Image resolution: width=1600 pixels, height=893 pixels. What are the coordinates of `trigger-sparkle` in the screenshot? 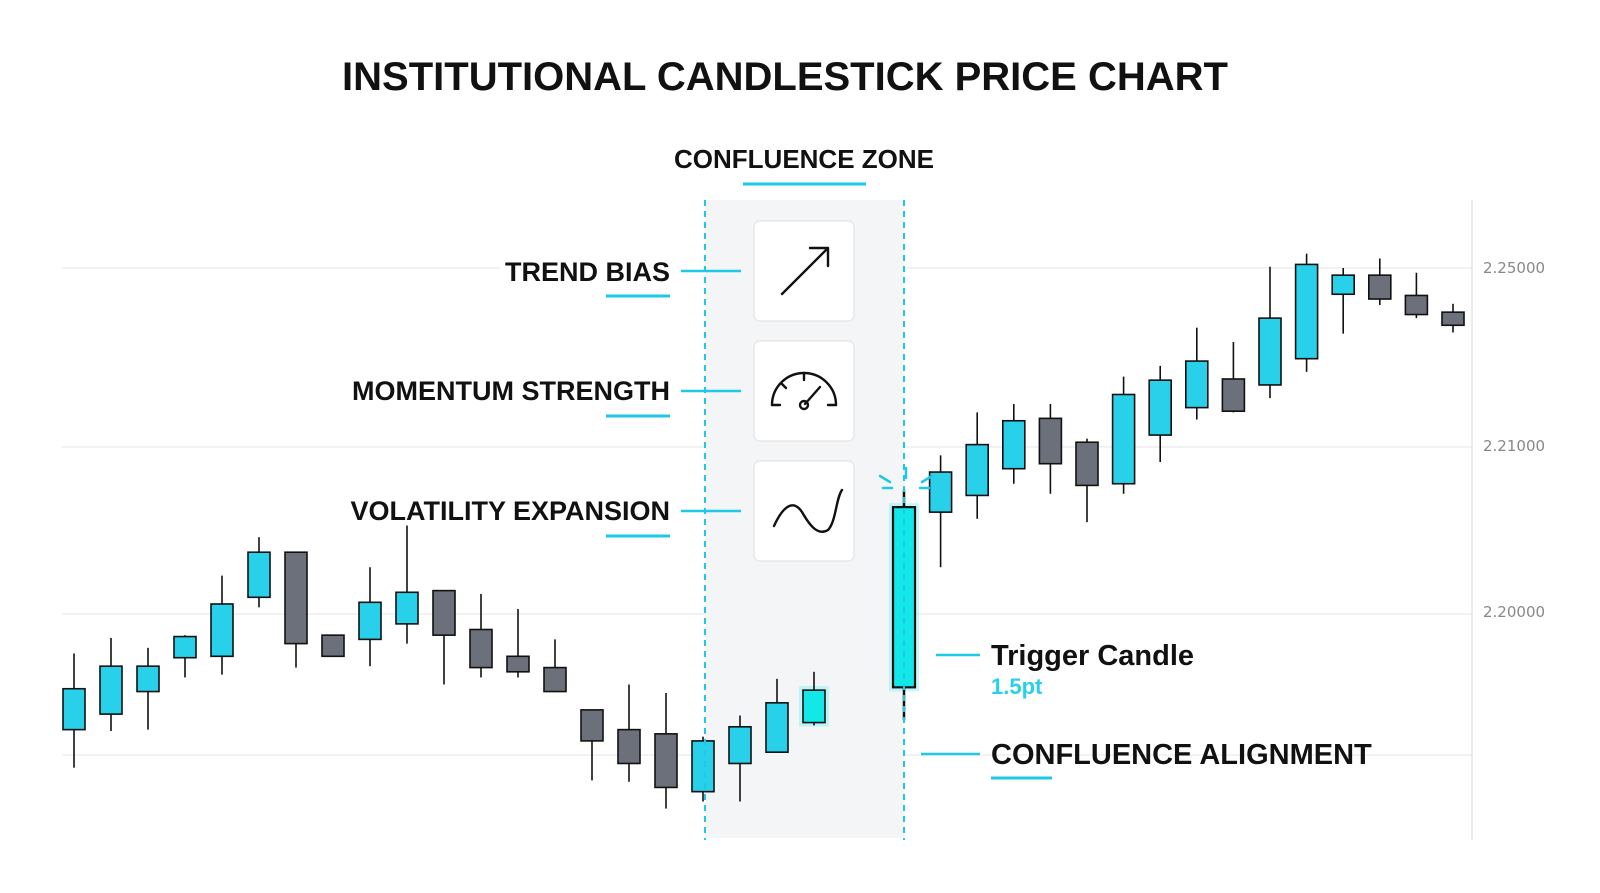 It's located at (906, 478).